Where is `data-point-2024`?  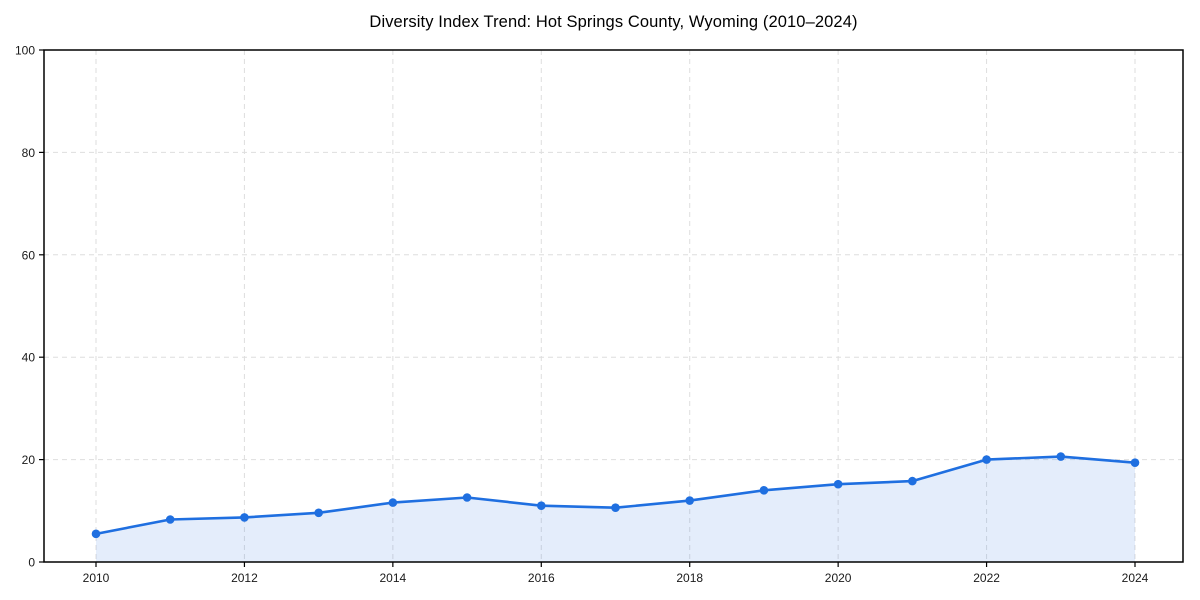
data-point-2024 is located at coordinates (1135, 462).